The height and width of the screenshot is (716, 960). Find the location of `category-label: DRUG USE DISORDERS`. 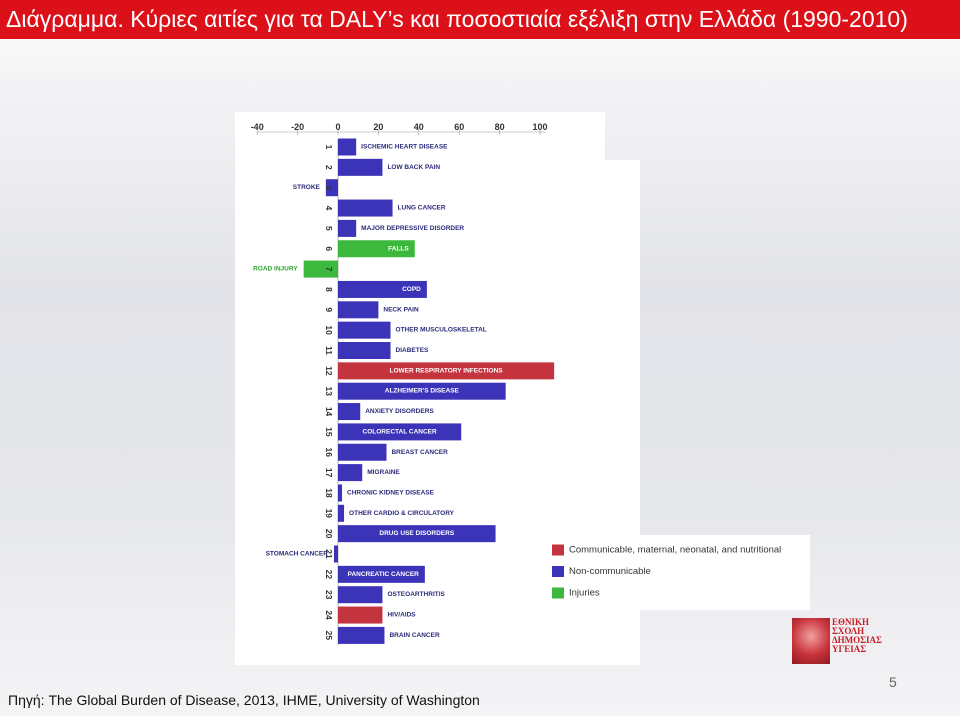

category-label: DRUG USE DISORDERS is located at coordinates (416, 533).